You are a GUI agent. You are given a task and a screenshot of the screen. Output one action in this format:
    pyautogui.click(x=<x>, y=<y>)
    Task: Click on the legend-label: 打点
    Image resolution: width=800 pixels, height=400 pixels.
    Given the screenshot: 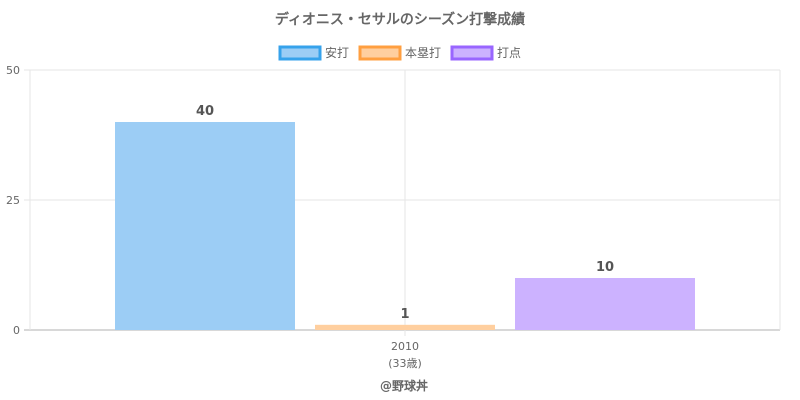 What is the action you would take?
    pyautogui.click(x=509, y=53)
    